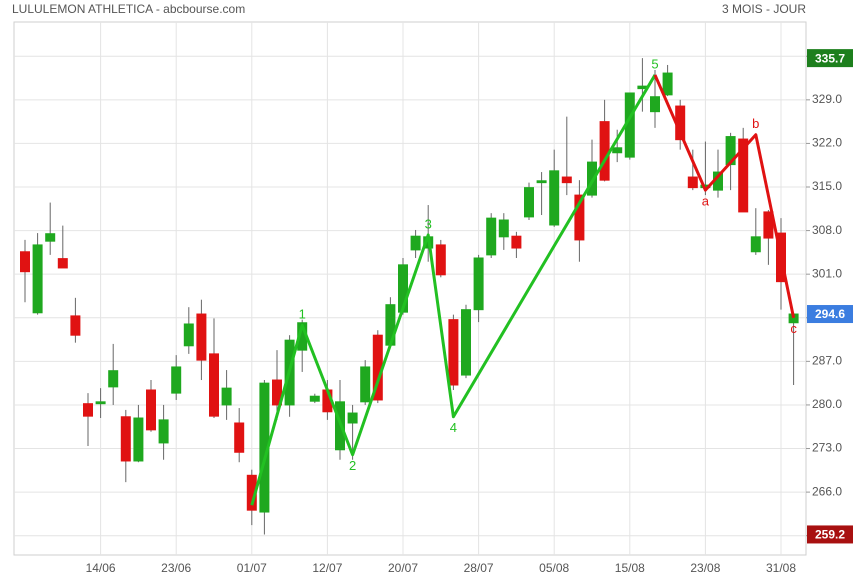 Image resolution: width=855 pixels, height=580 pixels. What do you see at coordinates (128, 9) in the screenshot?
I see `chart-title: LULULEMON ATHLETICA - abcbourse.com` at bounding box center [128, 9].